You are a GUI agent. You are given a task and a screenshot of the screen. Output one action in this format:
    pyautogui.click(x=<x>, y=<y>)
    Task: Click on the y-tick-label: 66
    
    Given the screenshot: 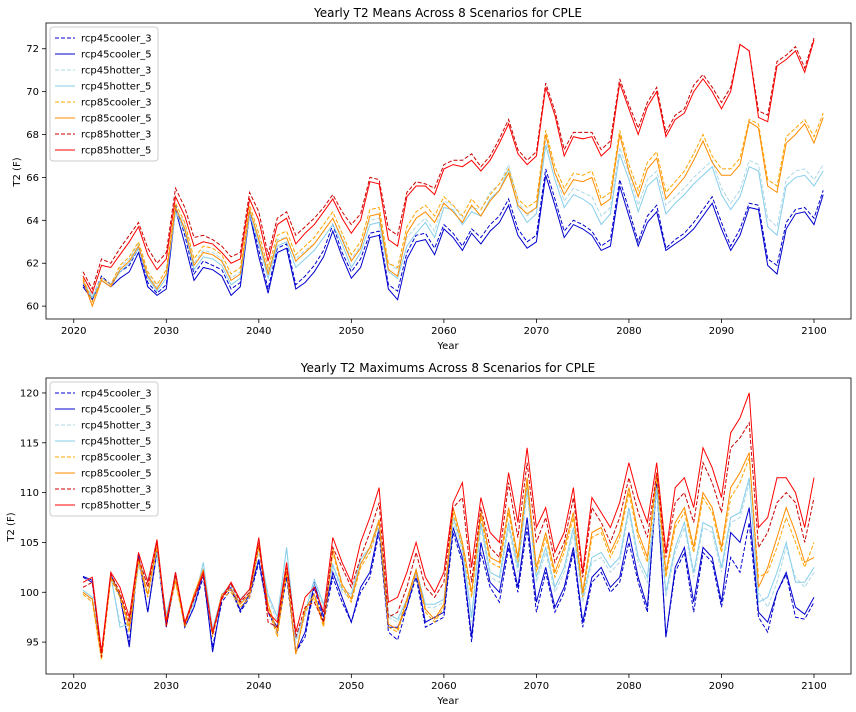 What is the action you would take?
    pyautogui.click(x=32, y=178)
    